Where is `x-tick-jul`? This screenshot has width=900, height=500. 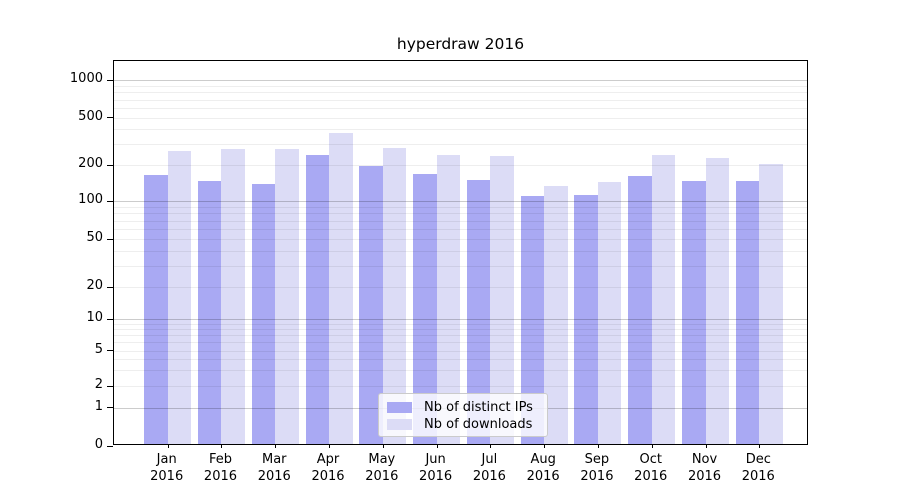 x-tick-jul is located at coordinates (491, 446).